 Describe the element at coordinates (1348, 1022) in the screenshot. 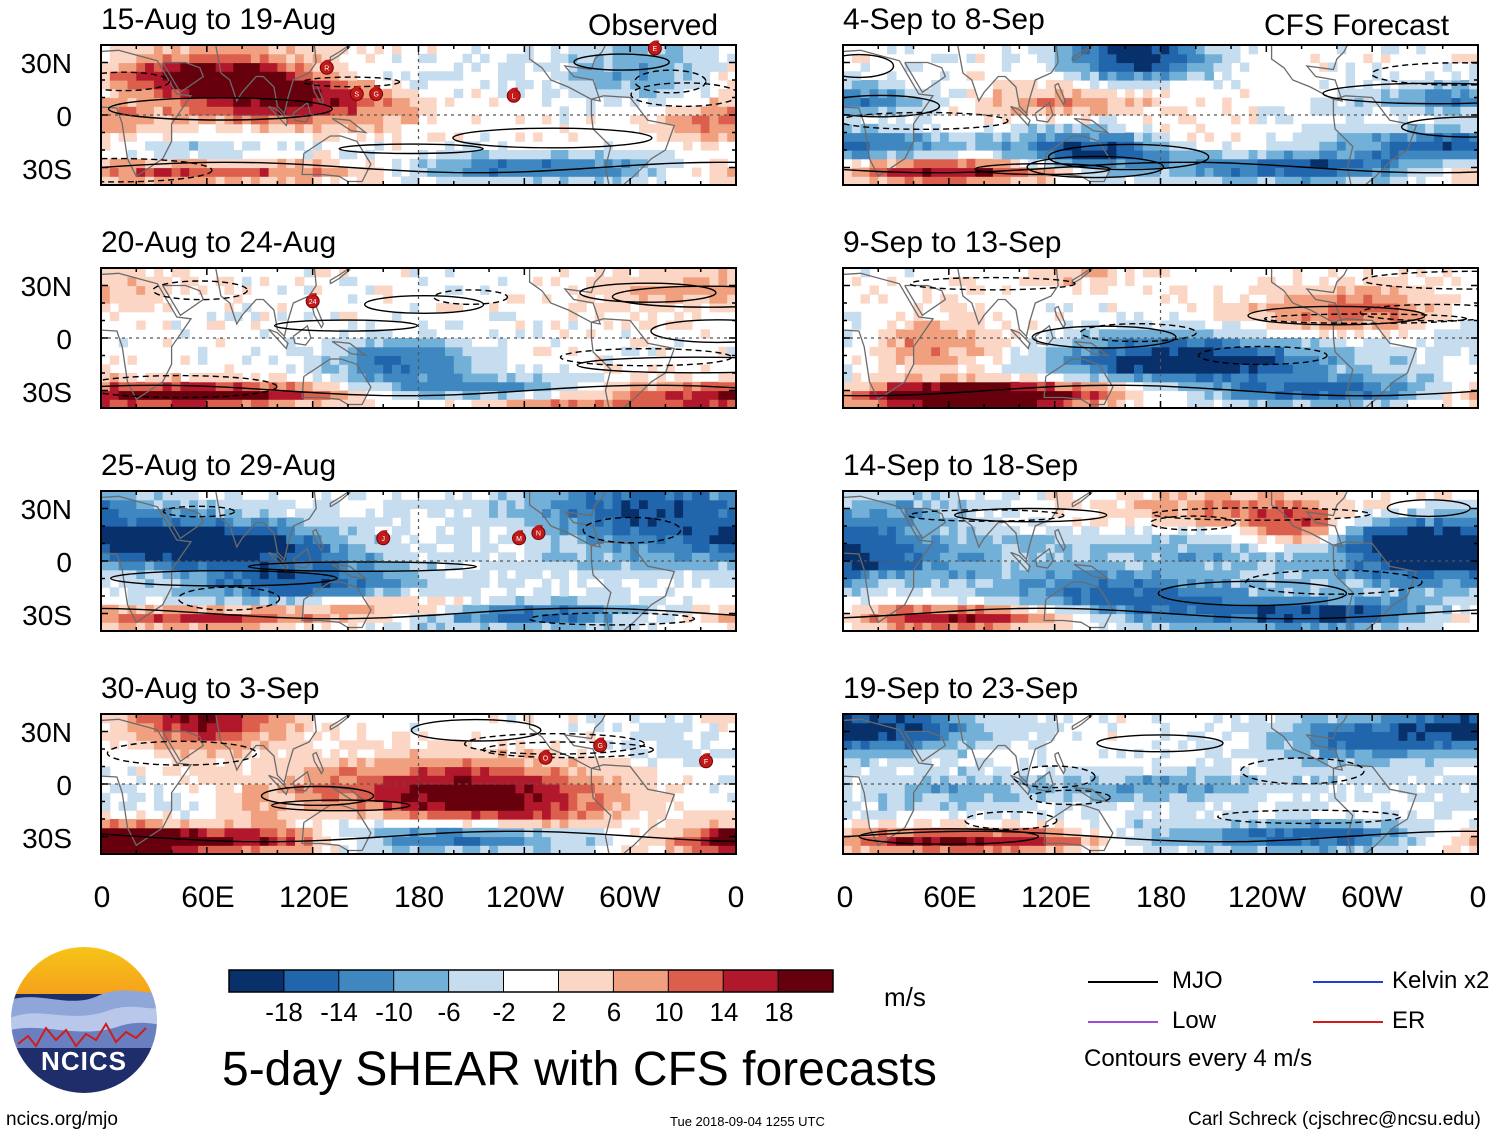

I see `legend-er-line` at that location.